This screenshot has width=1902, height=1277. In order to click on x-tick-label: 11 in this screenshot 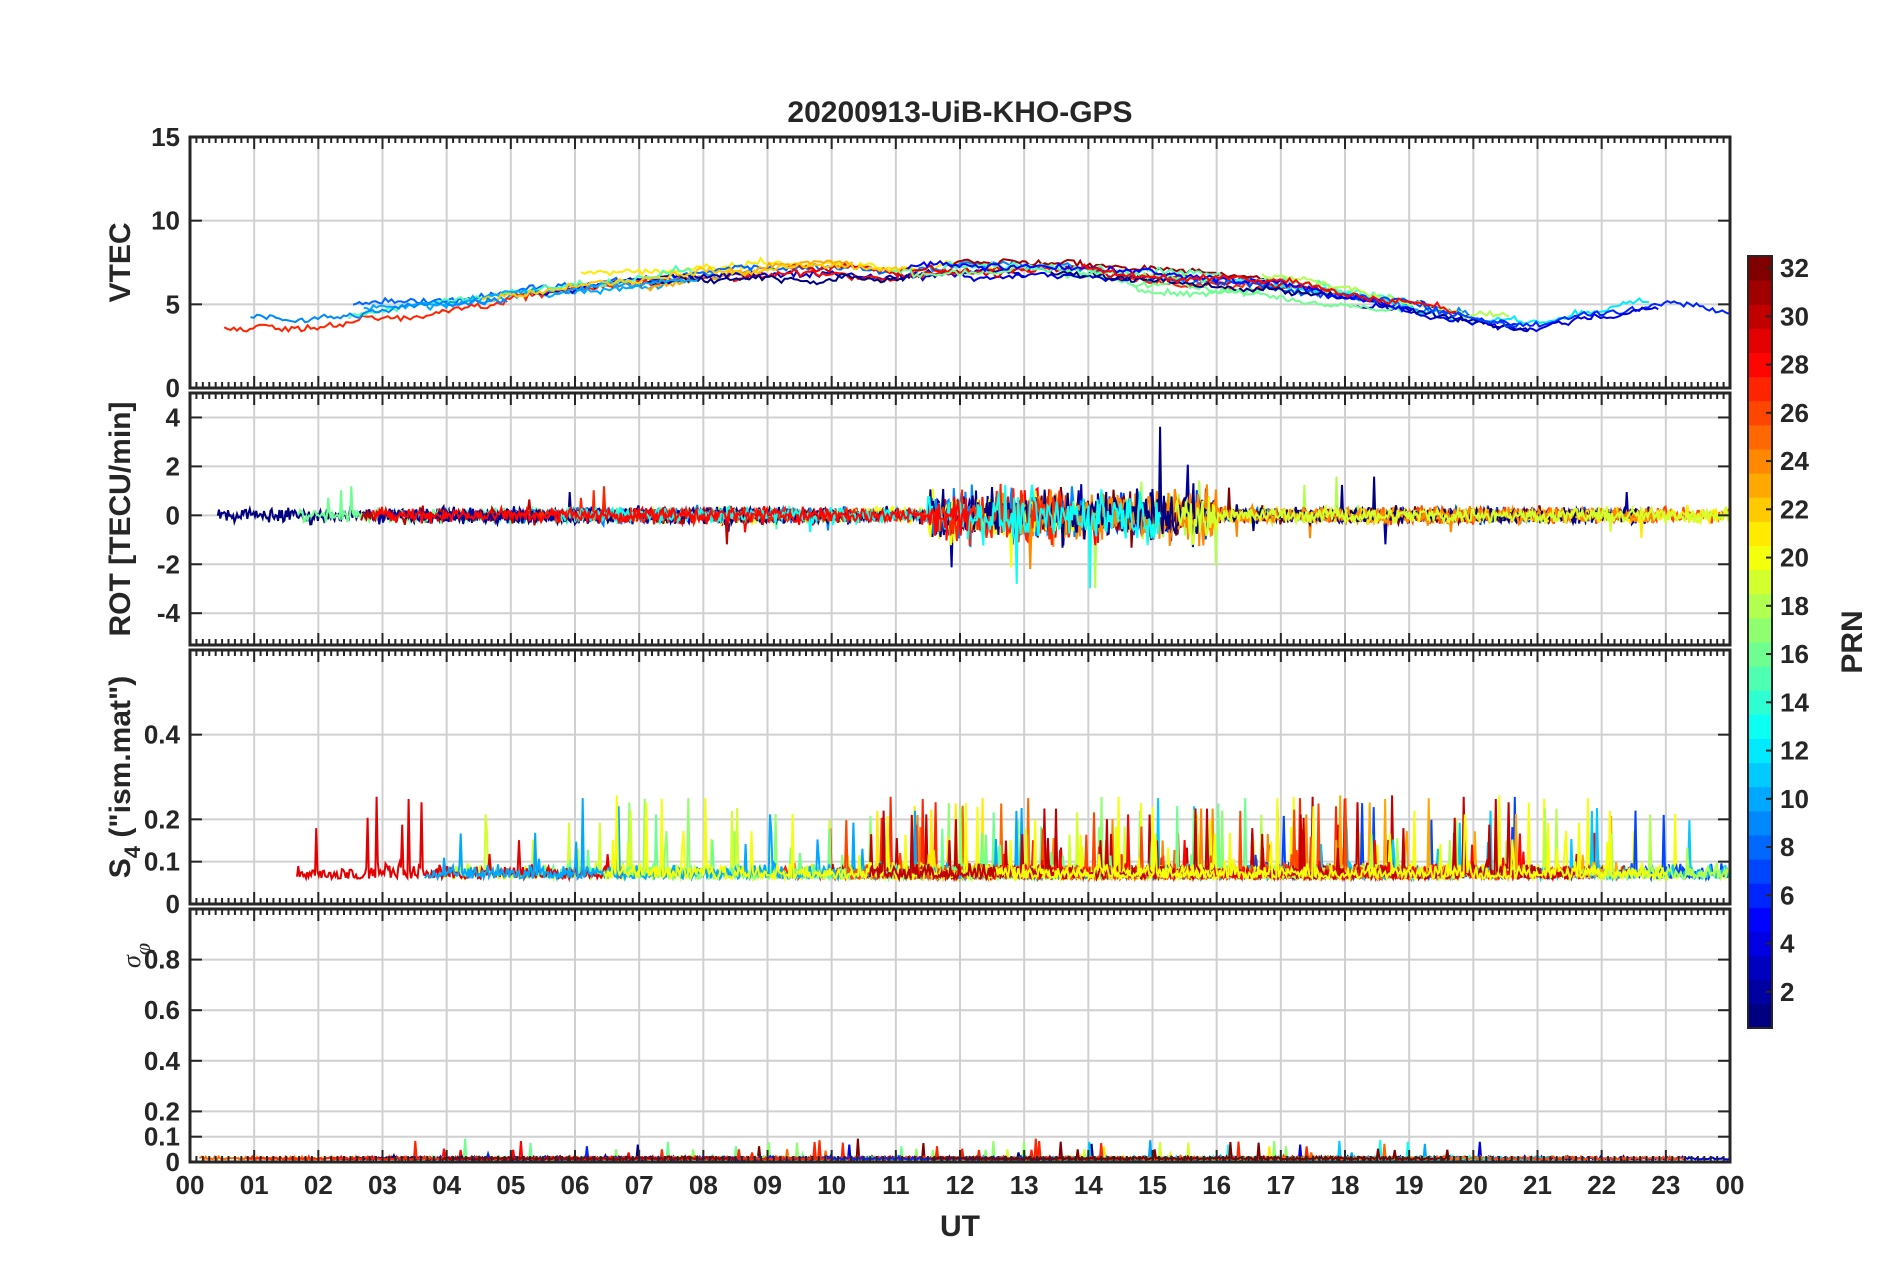, I will do `click(896, 1185)`.